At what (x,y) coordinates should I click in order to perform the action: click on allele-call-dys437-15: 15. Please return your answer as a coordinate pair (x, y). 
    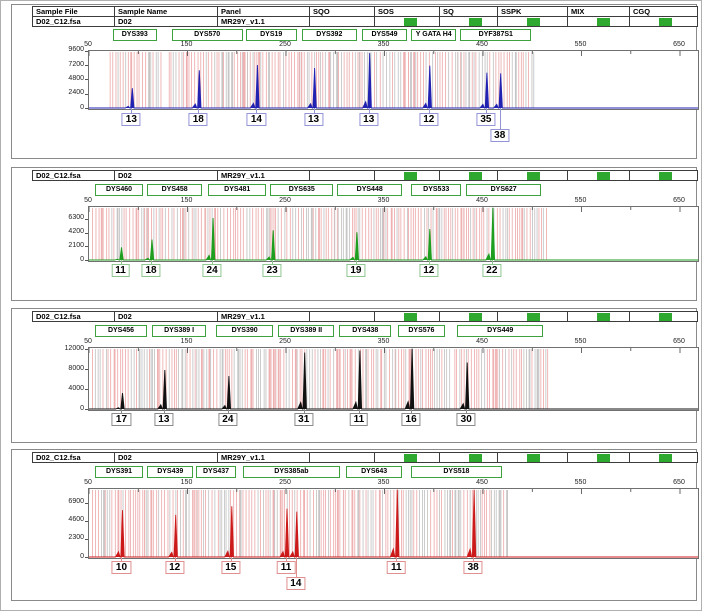
    Looking at the image, I should click on (231, 567).